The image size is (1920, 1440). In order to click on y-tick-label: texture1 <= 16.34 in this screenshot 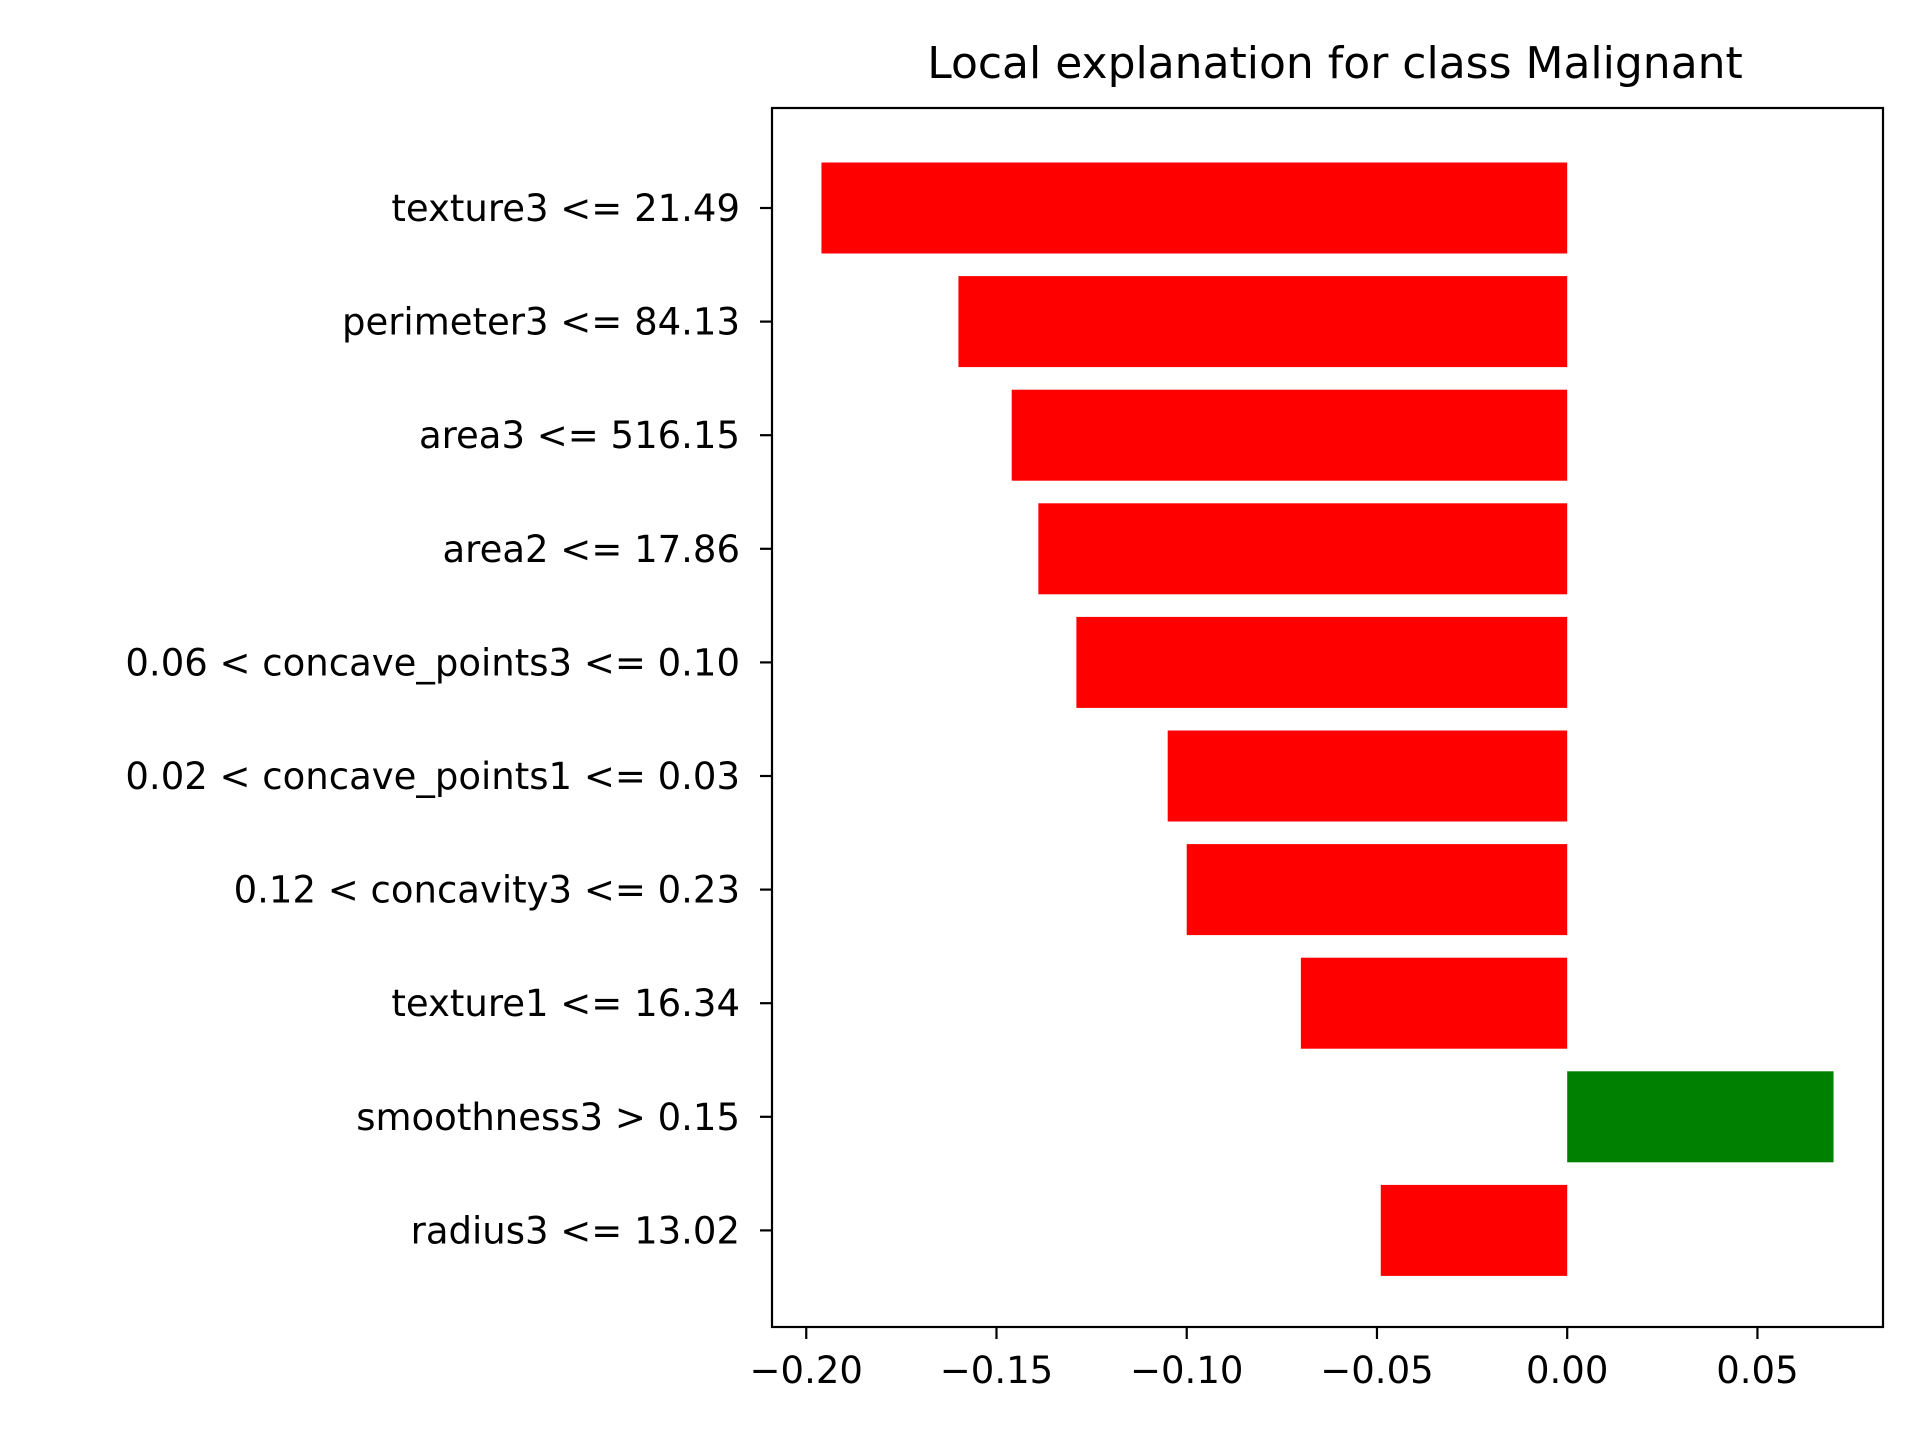, I will do `click(565, 1003)`.